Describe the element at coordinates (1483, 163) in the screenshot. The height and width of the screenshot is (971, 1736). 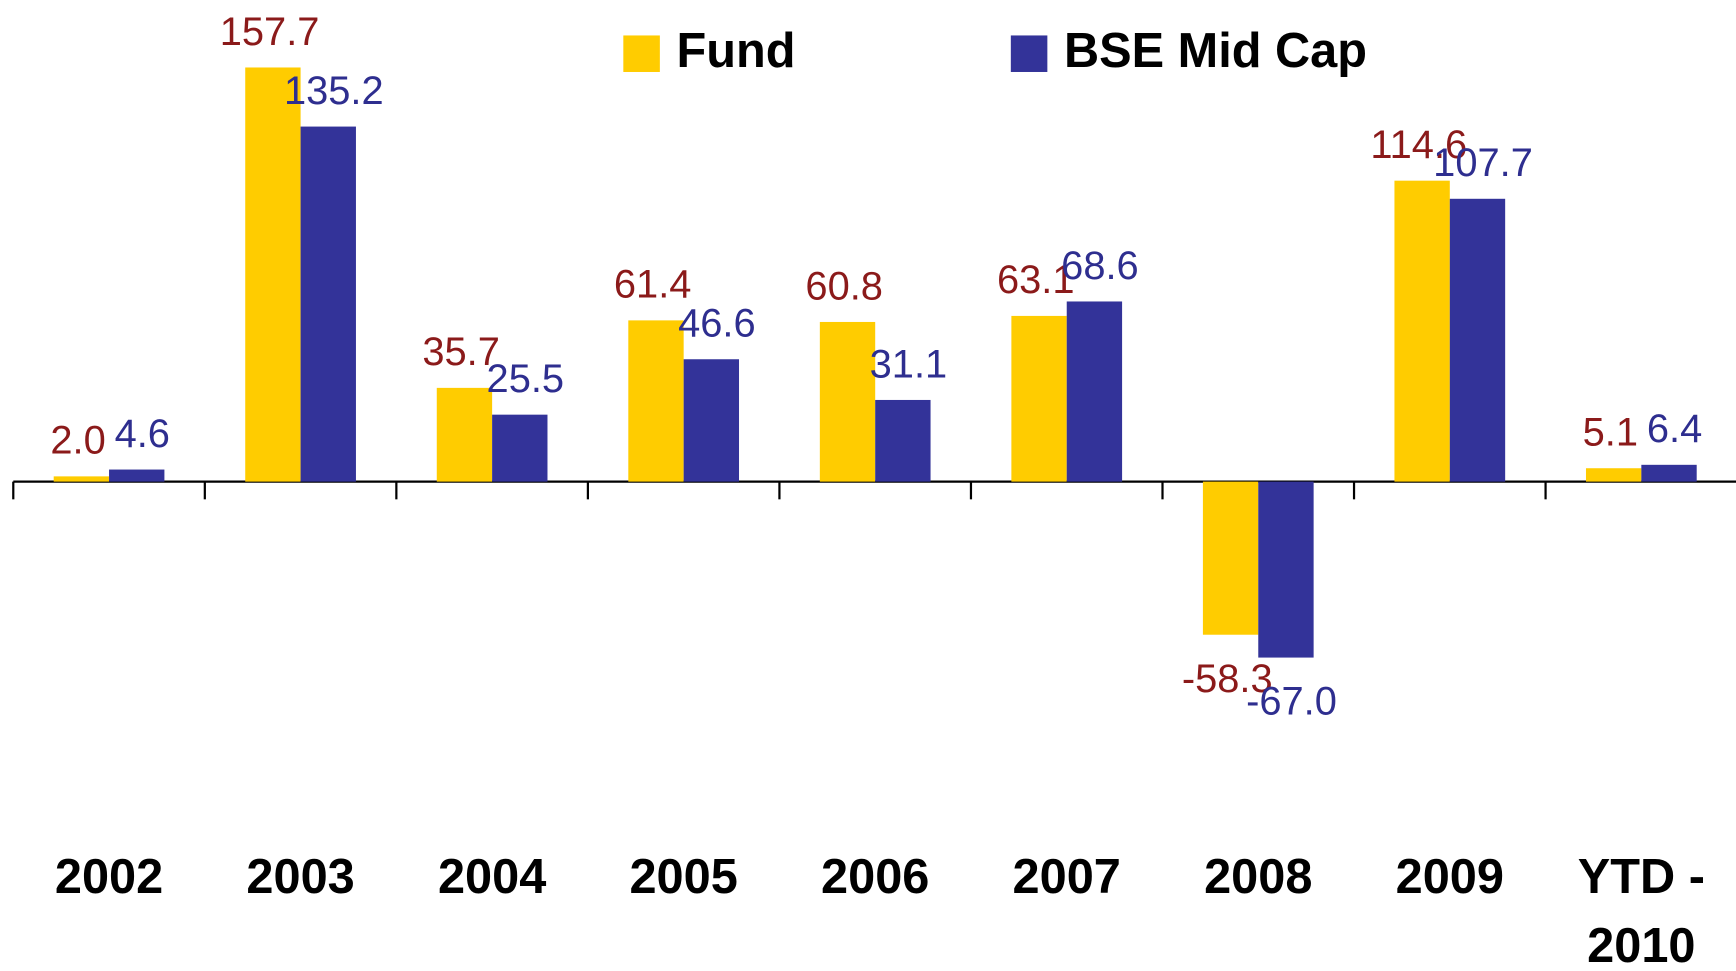
I see `value-label: 107.7` at that location.